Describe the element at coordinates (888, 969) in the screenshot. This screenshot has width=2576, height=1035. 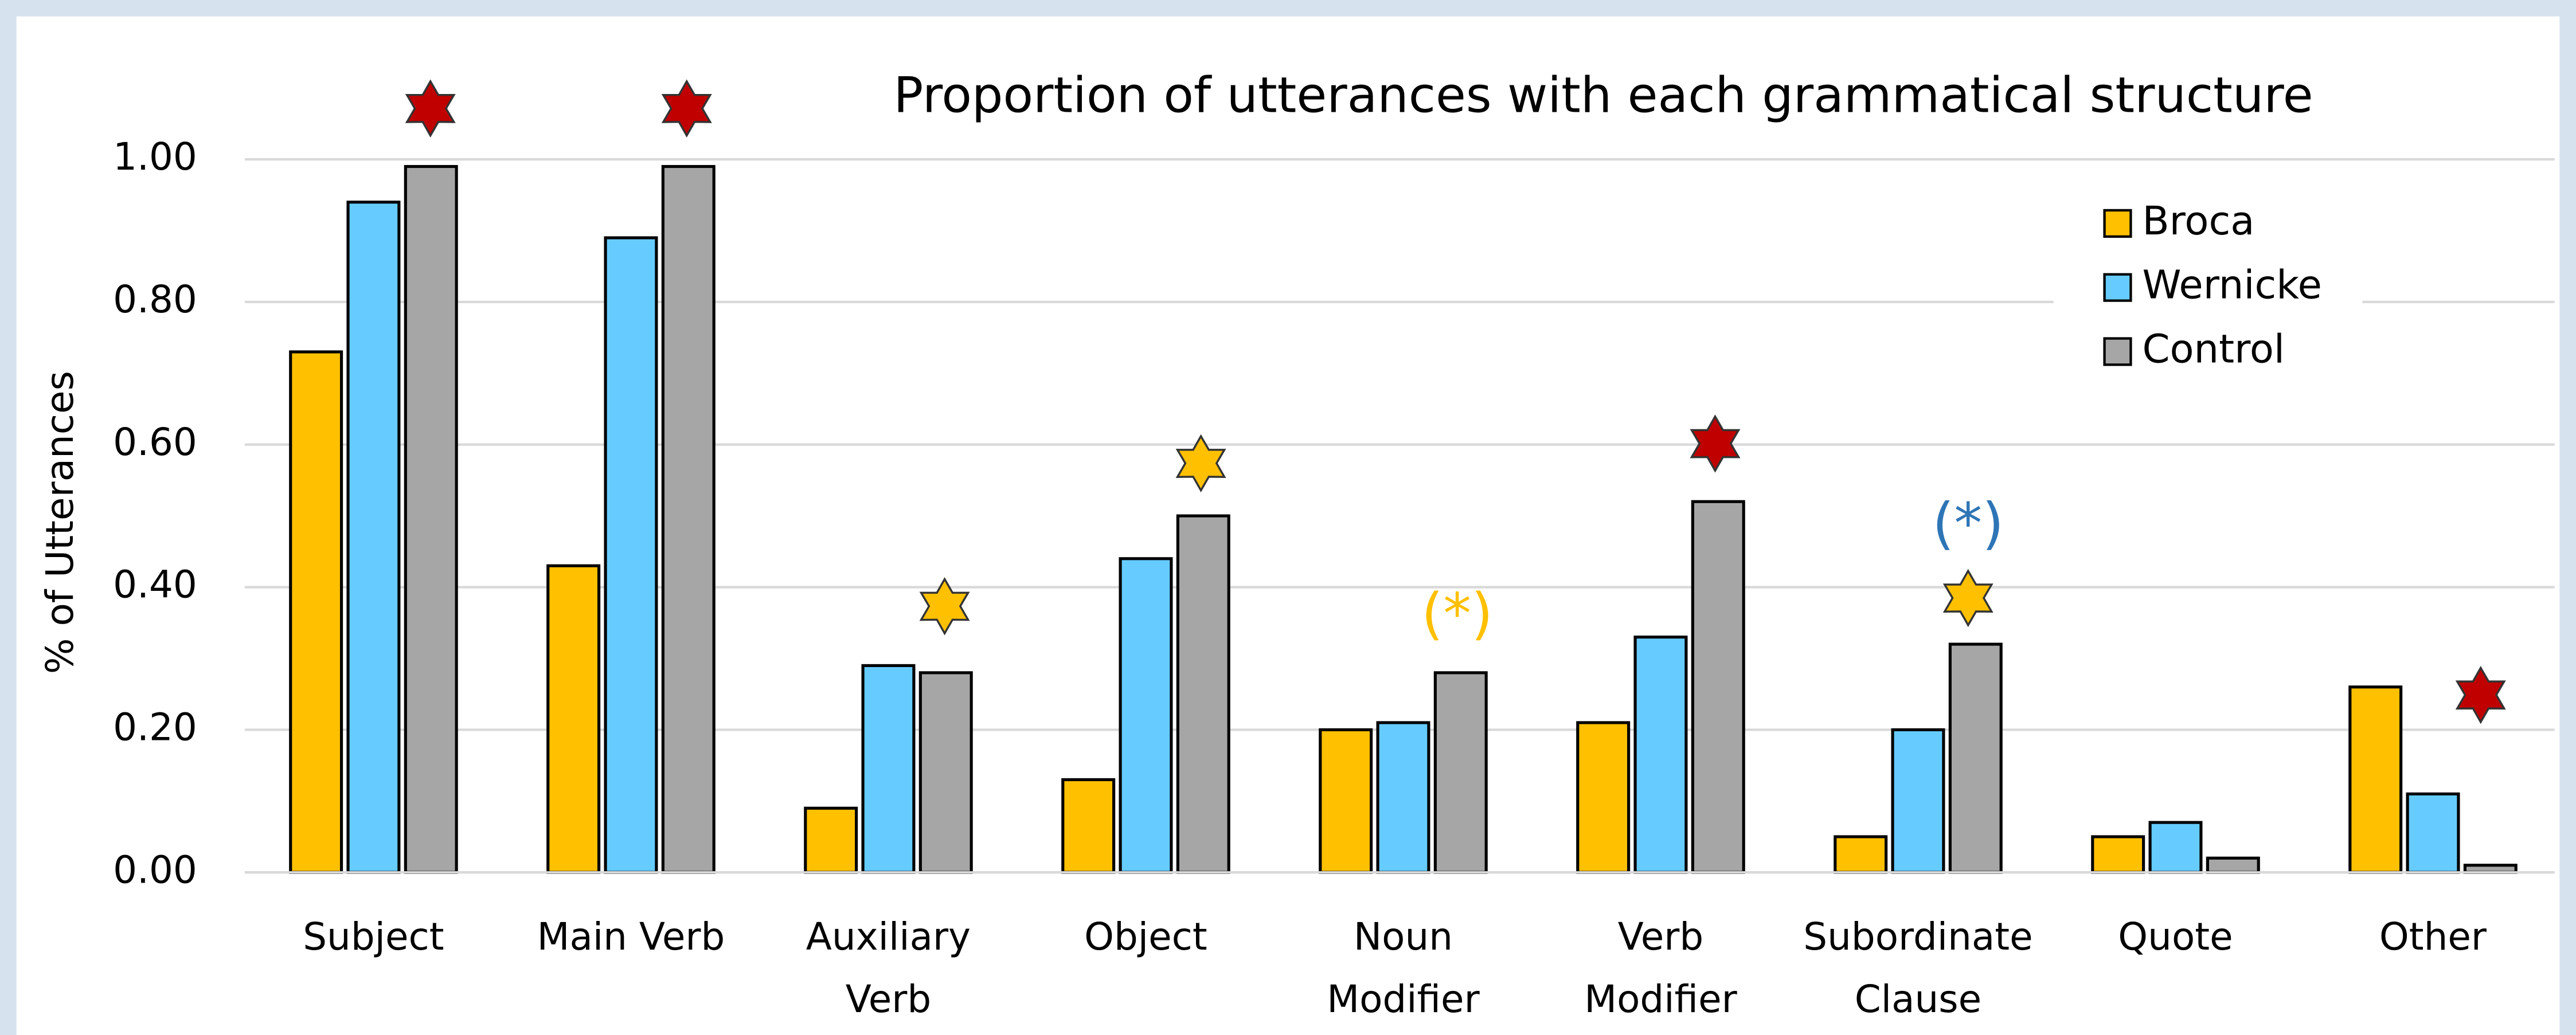
I see `x-tick-label: Auxiliary Verb` at that location.